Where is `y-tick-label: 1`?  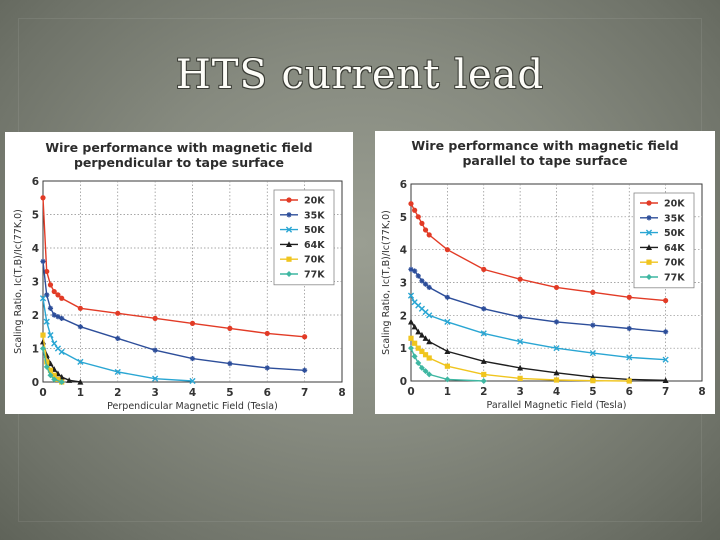
y-tick-label: 1 is located at coordinates (35, 350).